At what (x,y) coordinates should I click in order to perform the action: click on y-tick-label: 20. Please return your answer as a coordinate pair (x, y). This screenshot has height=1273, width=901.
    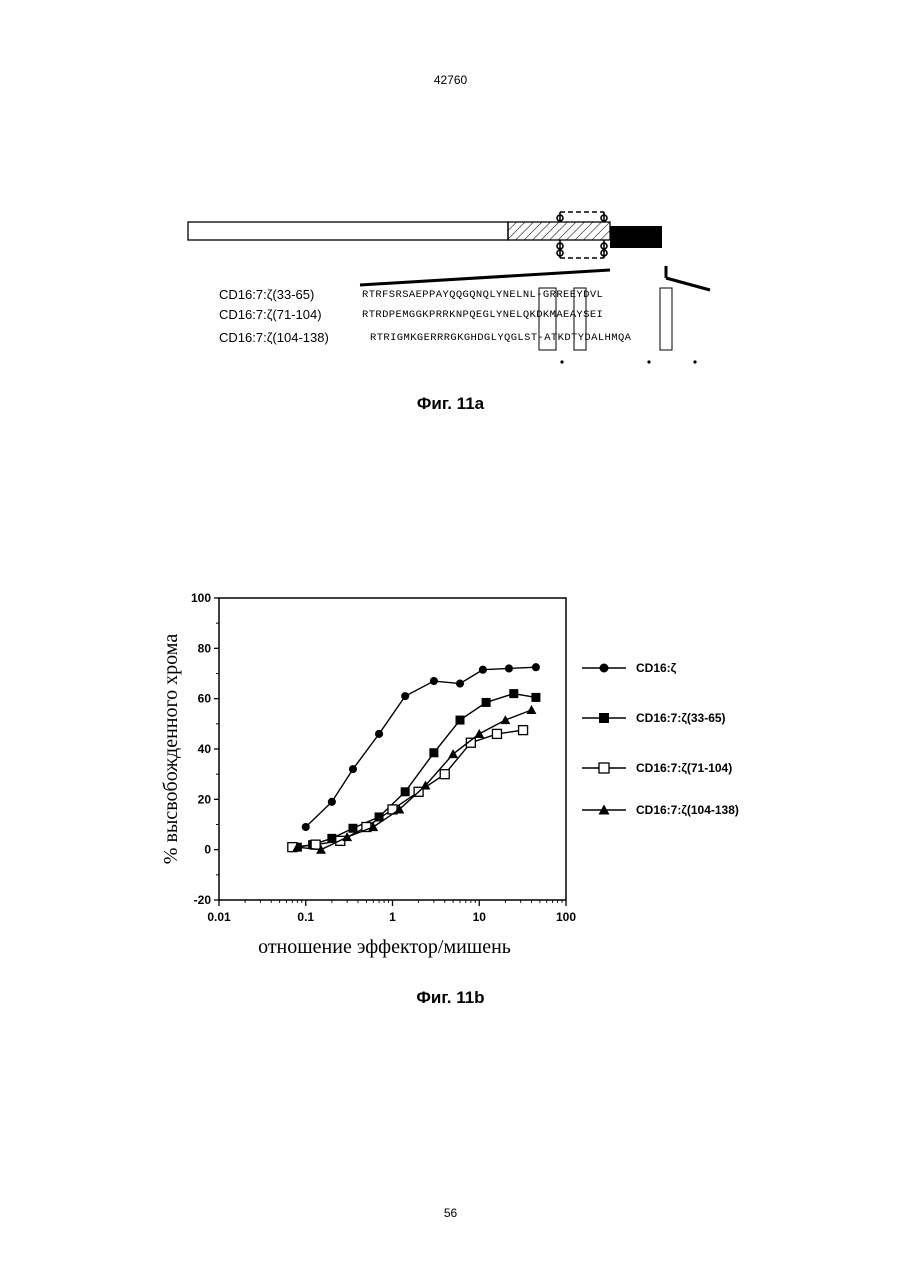
    Looking at the image, I should click on (205, 799).